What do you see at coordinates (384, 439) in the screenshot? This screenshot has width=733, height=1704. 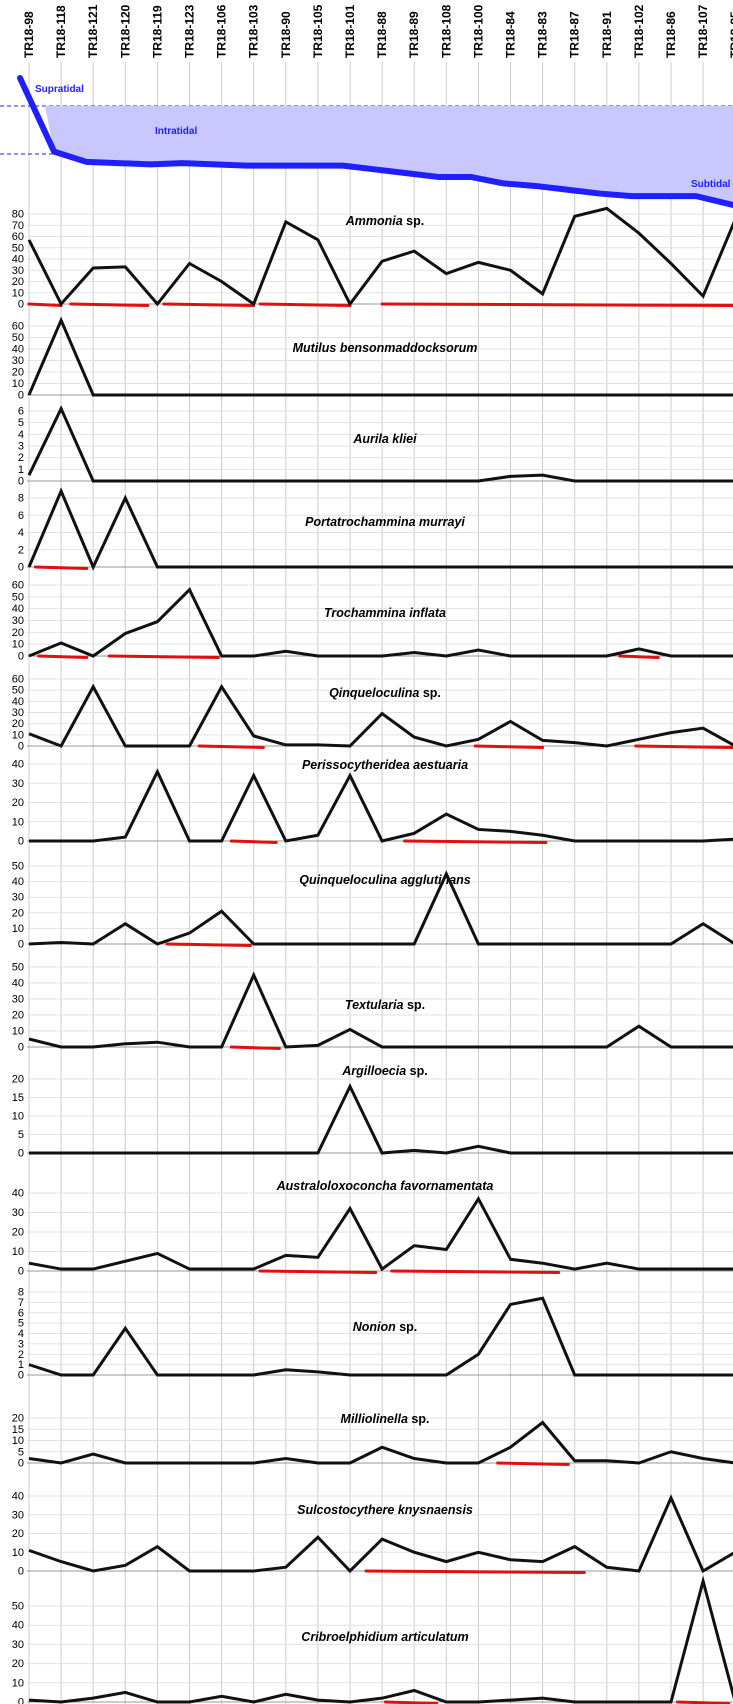 I see `species-title: Aurila kliei` at bounding box center [384, 439].